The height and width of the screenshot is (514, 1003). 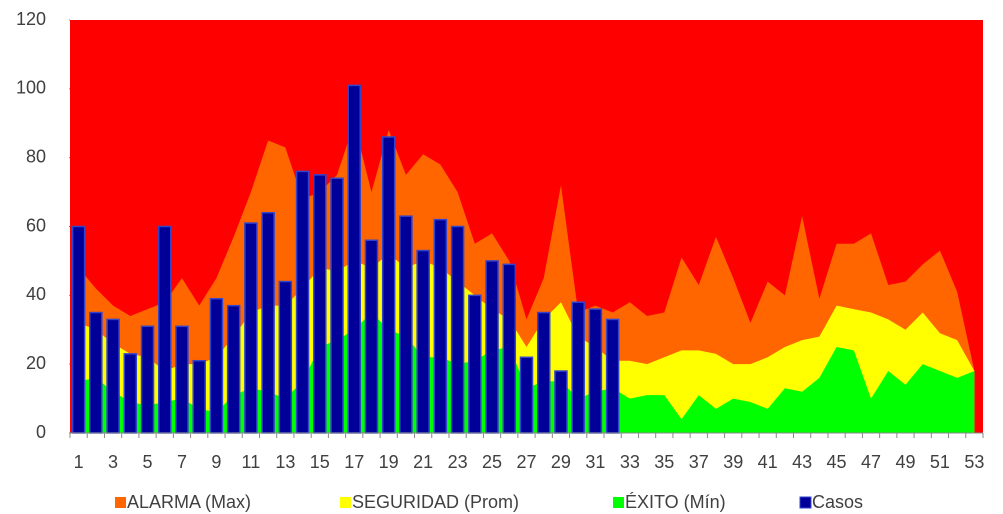 What do you see at coordinates (320, 462) in the screenshot?
I see `x-tick-label: 15` at bounding box center [320, 462].